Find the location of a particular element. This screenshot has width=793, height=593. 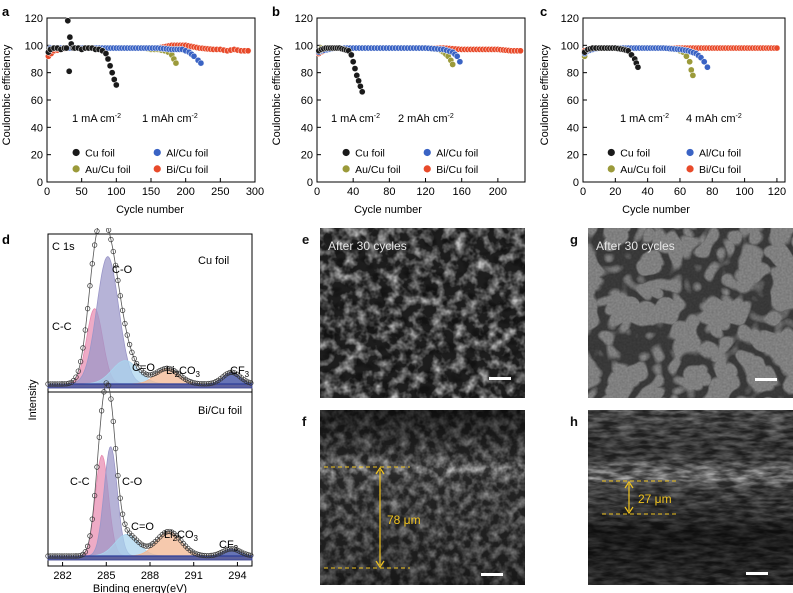

panel-h-scale-bar is located at coordinates (757, 573).